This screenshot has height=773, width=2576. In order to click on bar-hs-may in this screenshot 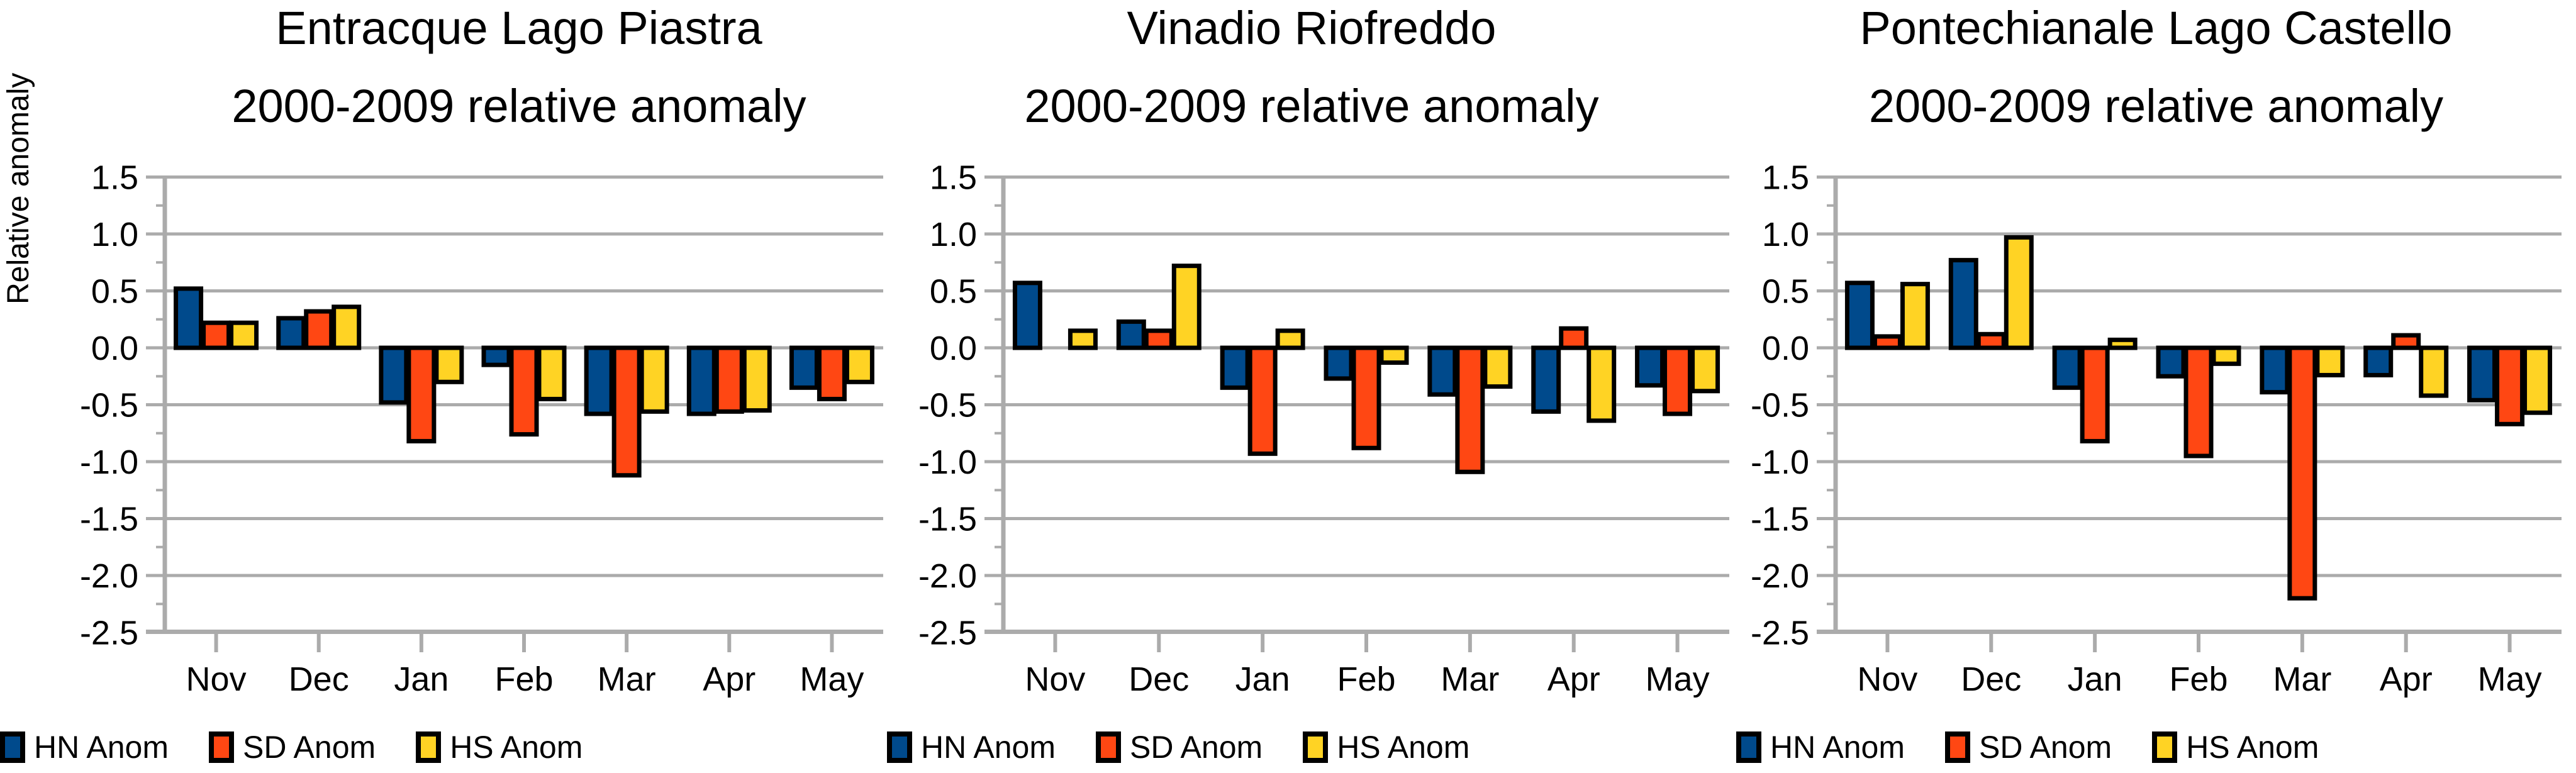, I will do `click(1705, 369)`.